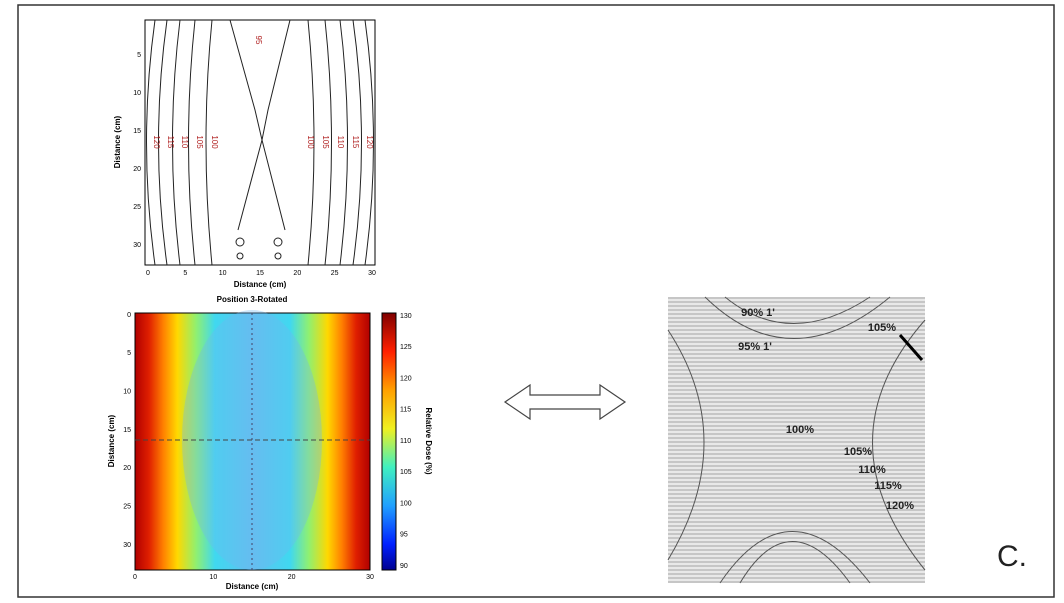 This screenshot has height=603, width=1064. I want to click on film-label: 120%, so click(900, 506).